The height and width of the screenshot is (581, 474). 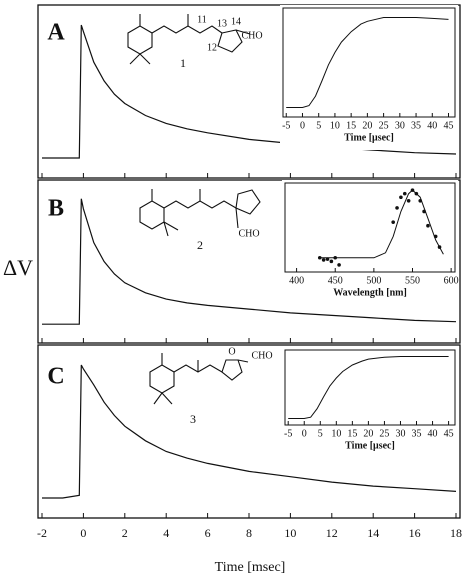 What do you see at coordinates (451, 280) in the screenshot?
I see `inset-x-tick-label: 600` at bounding box center [451, 280].